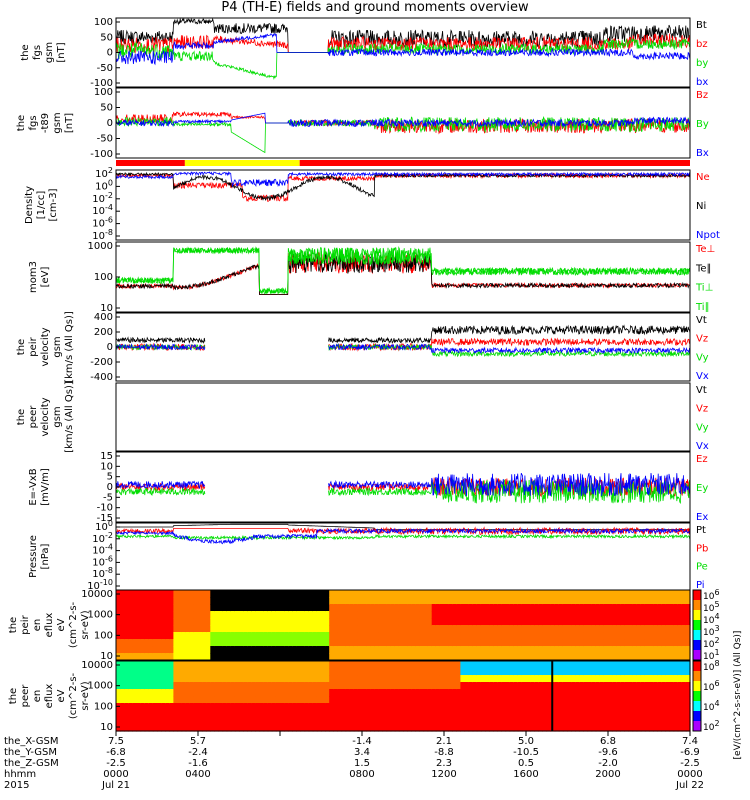 This screenshot has width=750, height=800. I want to click on panel-ylabel-p2: -t89, so click(45, 123).